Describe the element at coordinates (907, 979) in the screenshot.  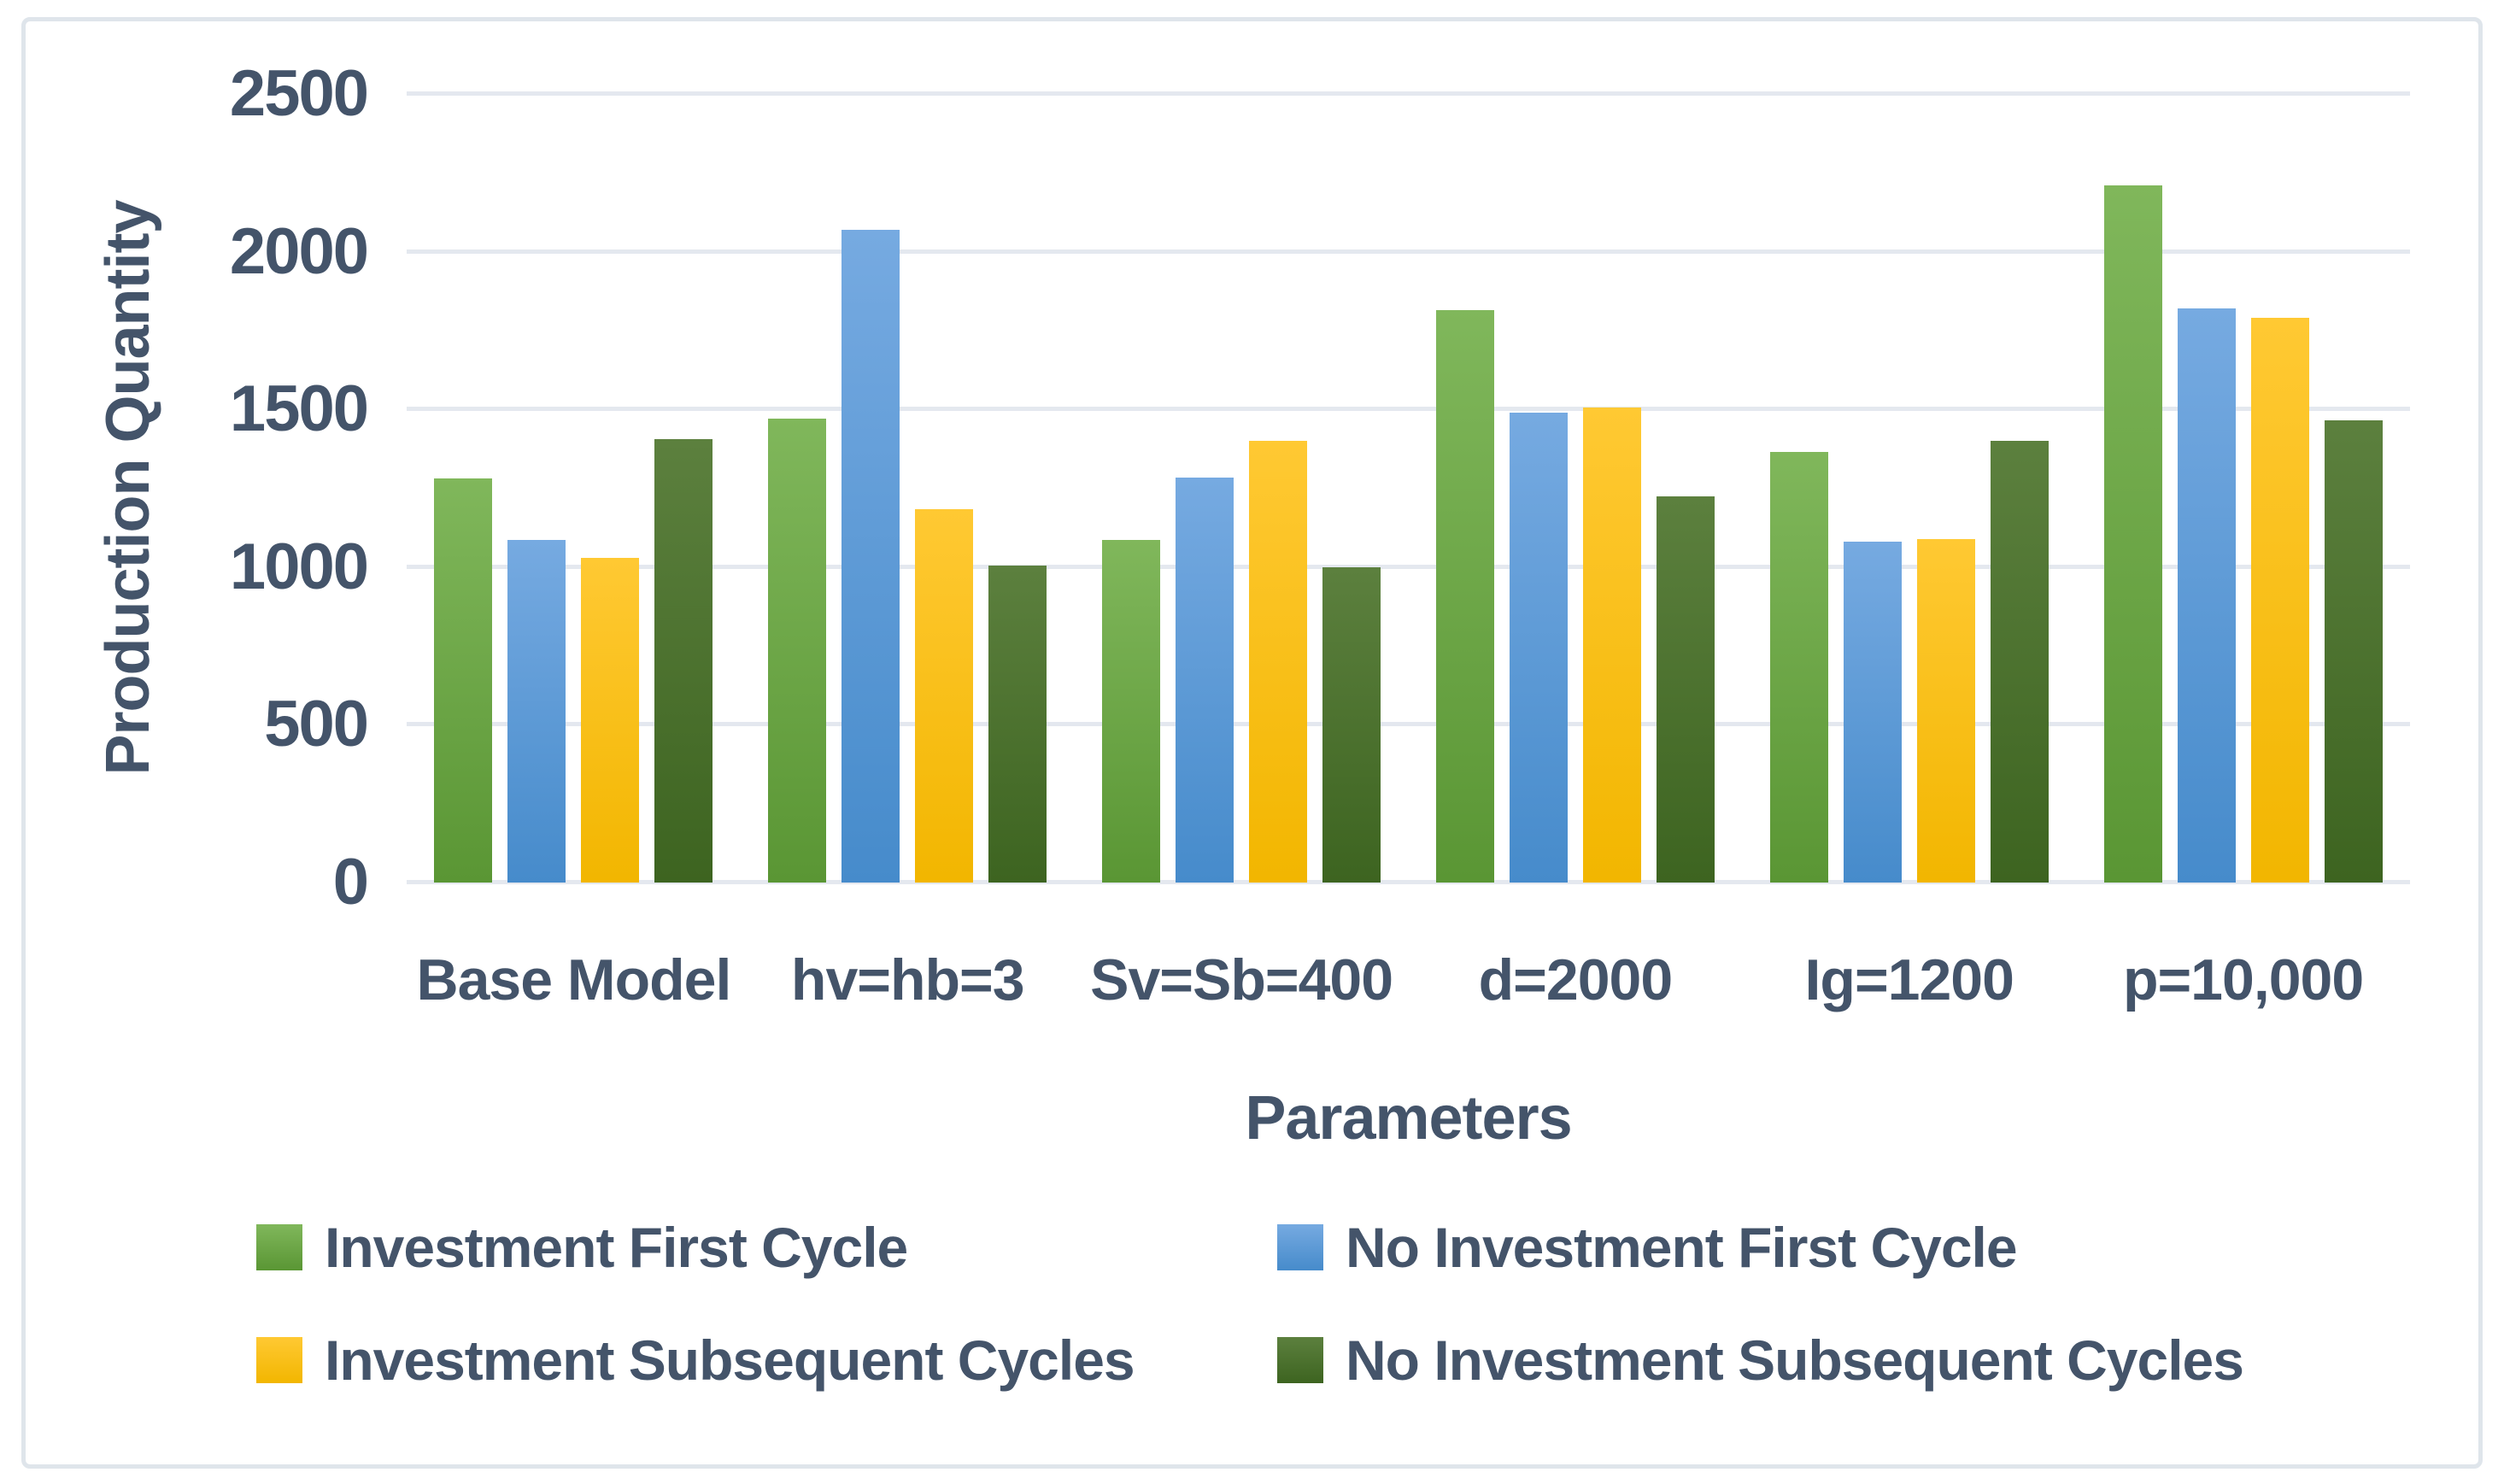
I see `x-tick-label: hv=hb=3` at that location.